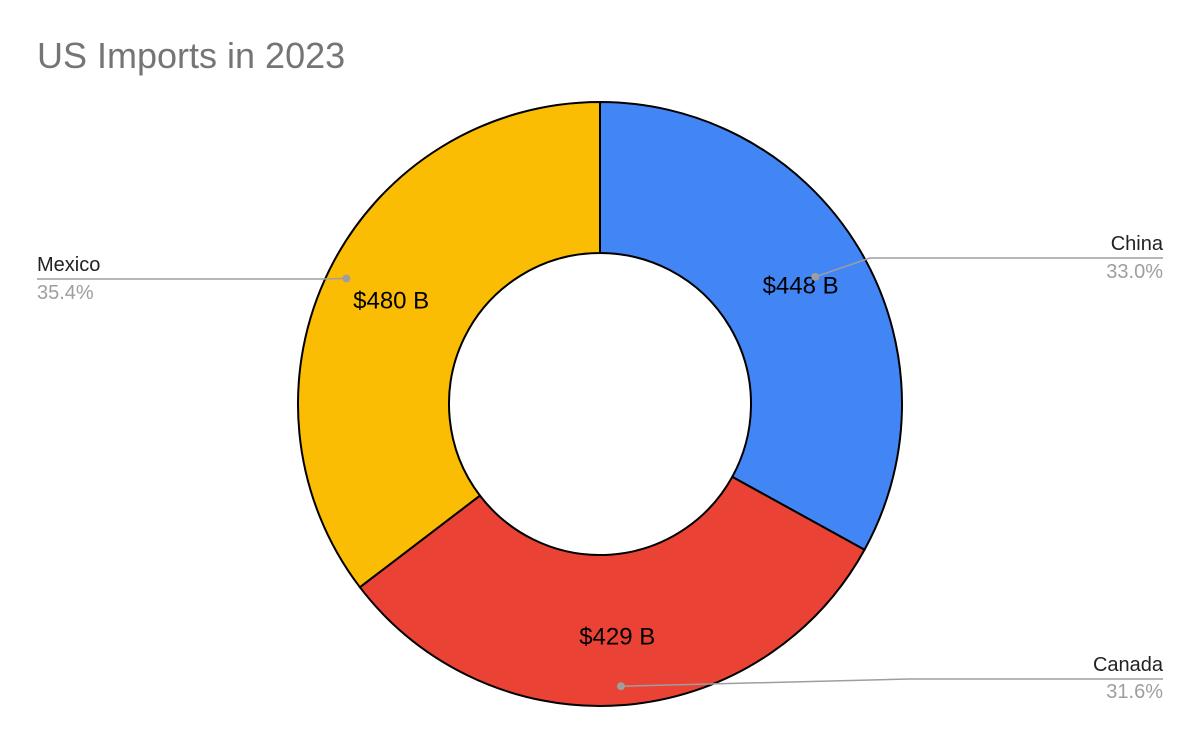  I want to click on callout-name-canada: Canada, so click(1128, 665).